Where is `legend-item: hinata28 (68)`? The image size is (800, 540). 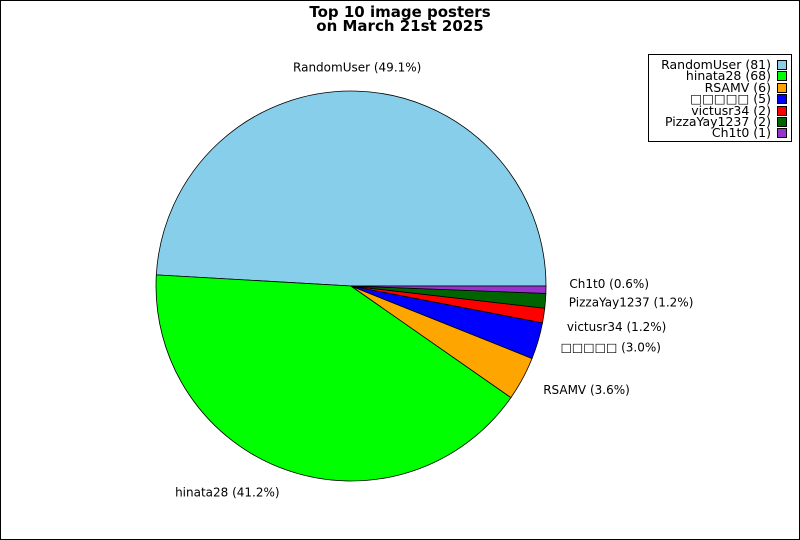 legend-item: hinata28 (68) is located at coordinates (736, 76).